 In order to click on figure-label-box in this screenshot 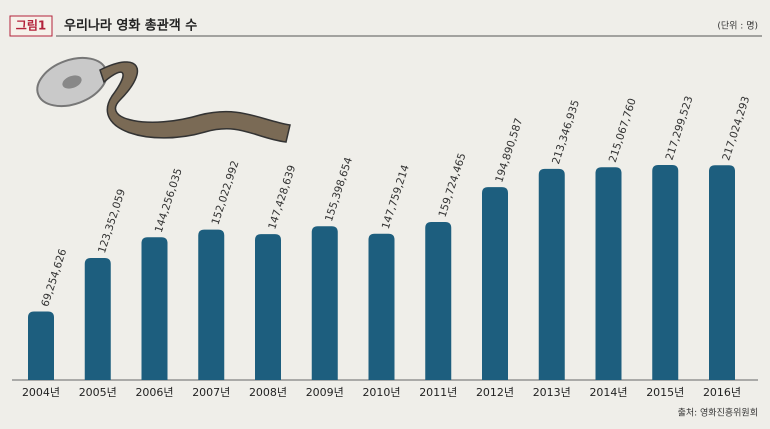, I will do `click(31, 26)`.